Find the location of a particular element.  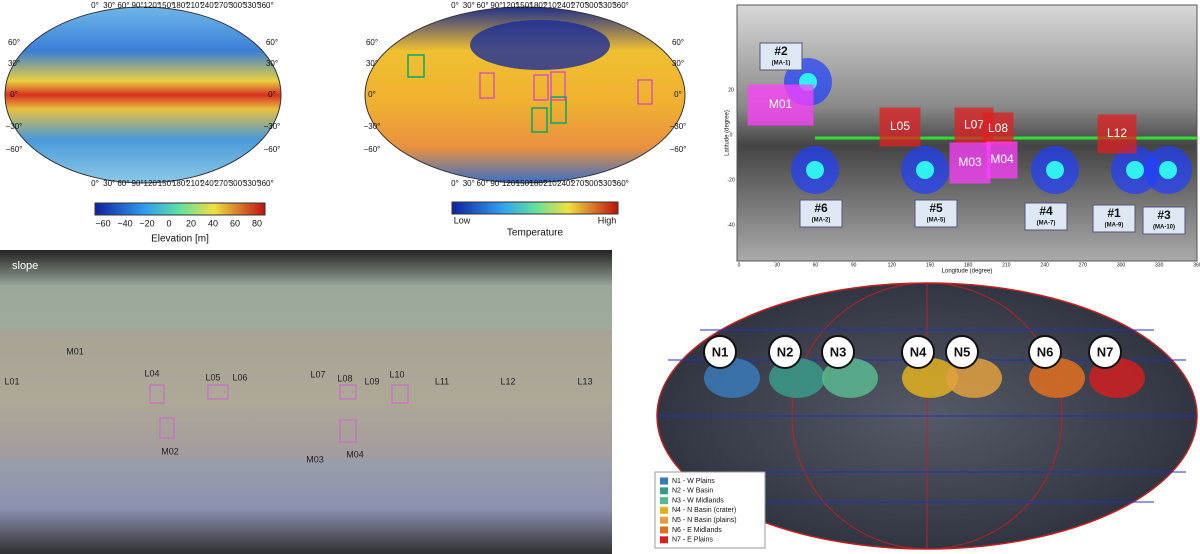

site-id: #1 is located at coordinates (1114, 213).